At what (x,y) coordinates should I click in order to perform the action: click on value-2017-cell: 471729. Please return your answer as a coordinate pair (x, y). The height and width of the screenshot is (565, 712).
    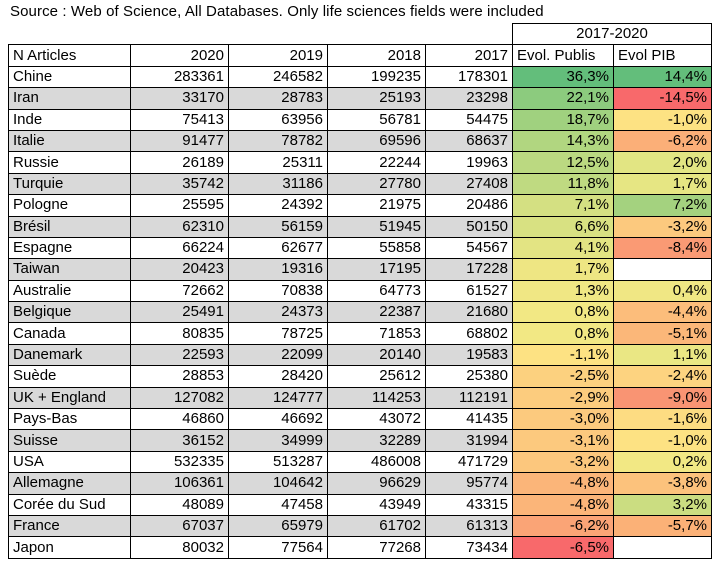
    Looking at the image, I should click on (469, 462).